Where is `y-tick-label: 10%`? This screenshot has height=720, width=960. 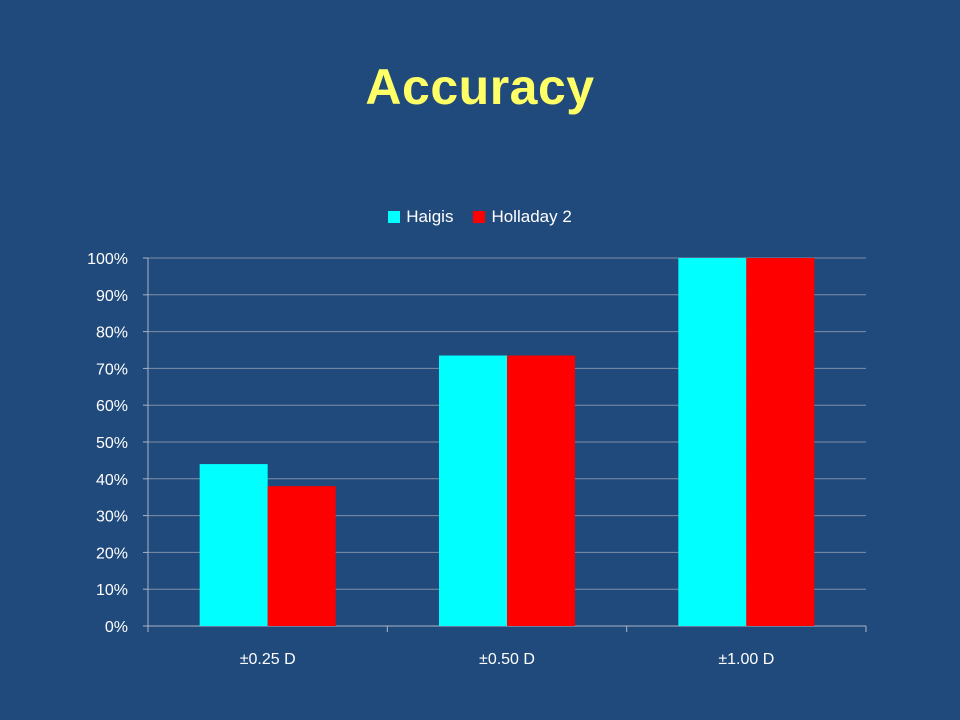
y-tick-label: 10% is located at coordinates (112, 590).